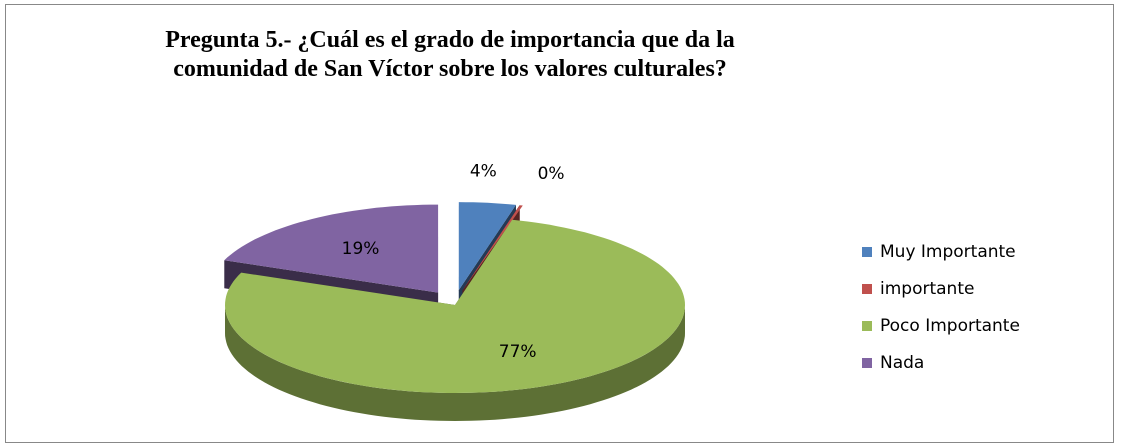  Describe the element at coordinates (927, 289) in the screenshot. I see `legend-label: importante` at that location.